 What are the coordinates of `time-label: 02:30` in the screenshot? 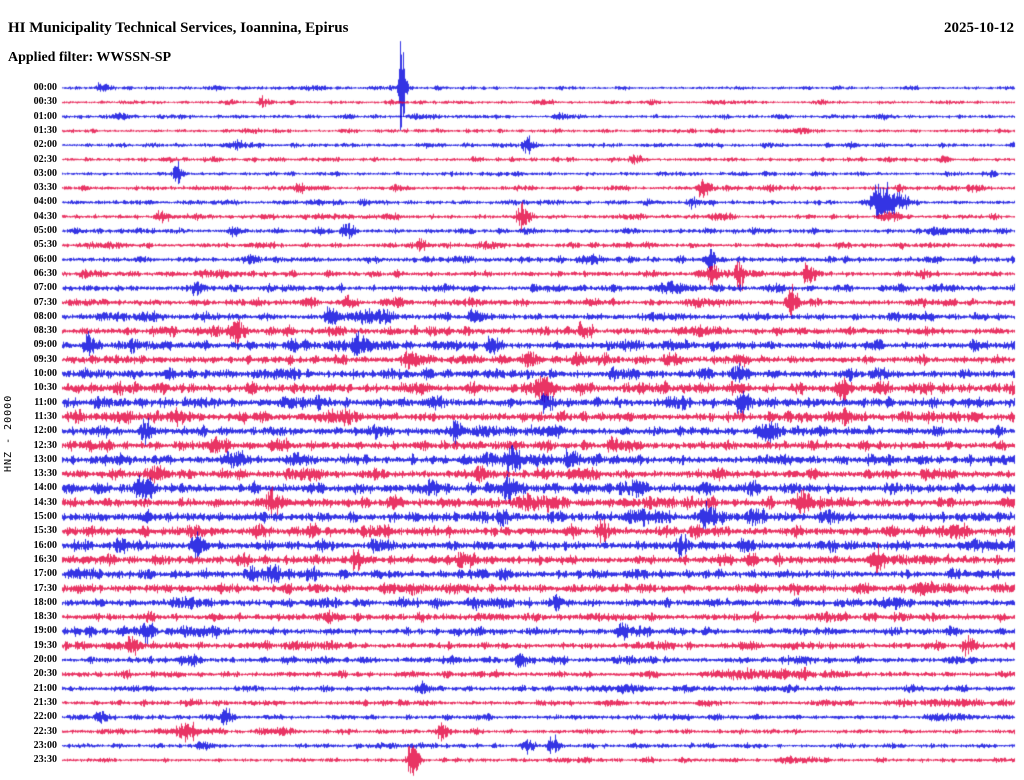 It's located at (45, 159).